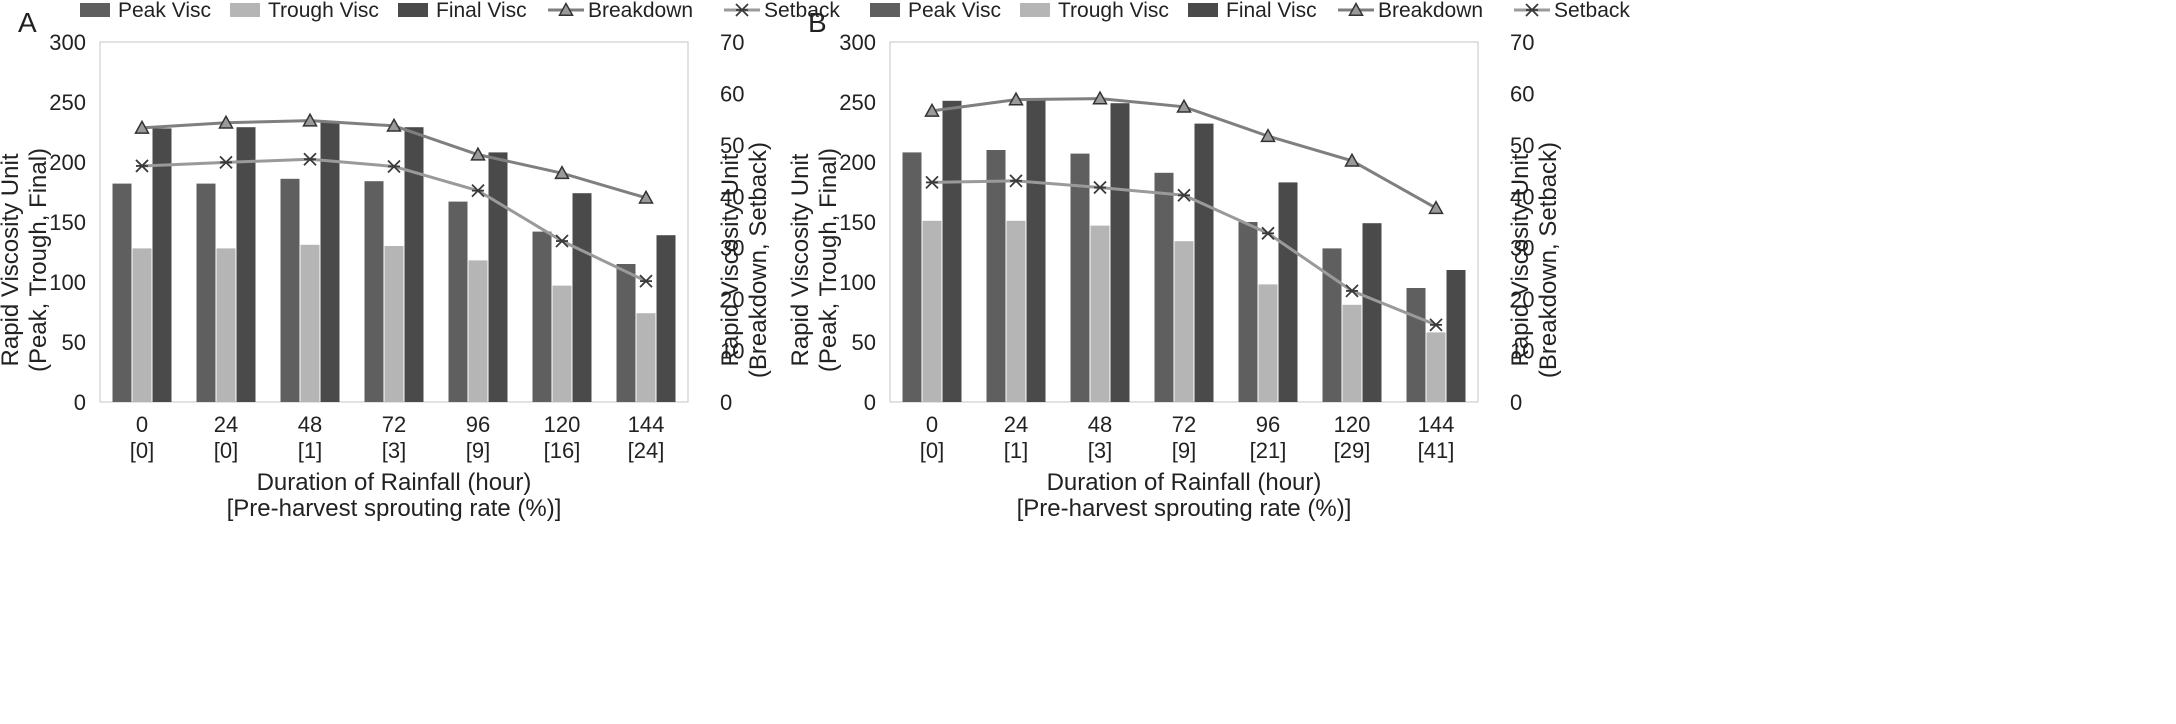  Describe the element at coordinates (12, 259) in the screenshot. I see `y-left-title-line1: Rapid Viscosity Unit` at that location.